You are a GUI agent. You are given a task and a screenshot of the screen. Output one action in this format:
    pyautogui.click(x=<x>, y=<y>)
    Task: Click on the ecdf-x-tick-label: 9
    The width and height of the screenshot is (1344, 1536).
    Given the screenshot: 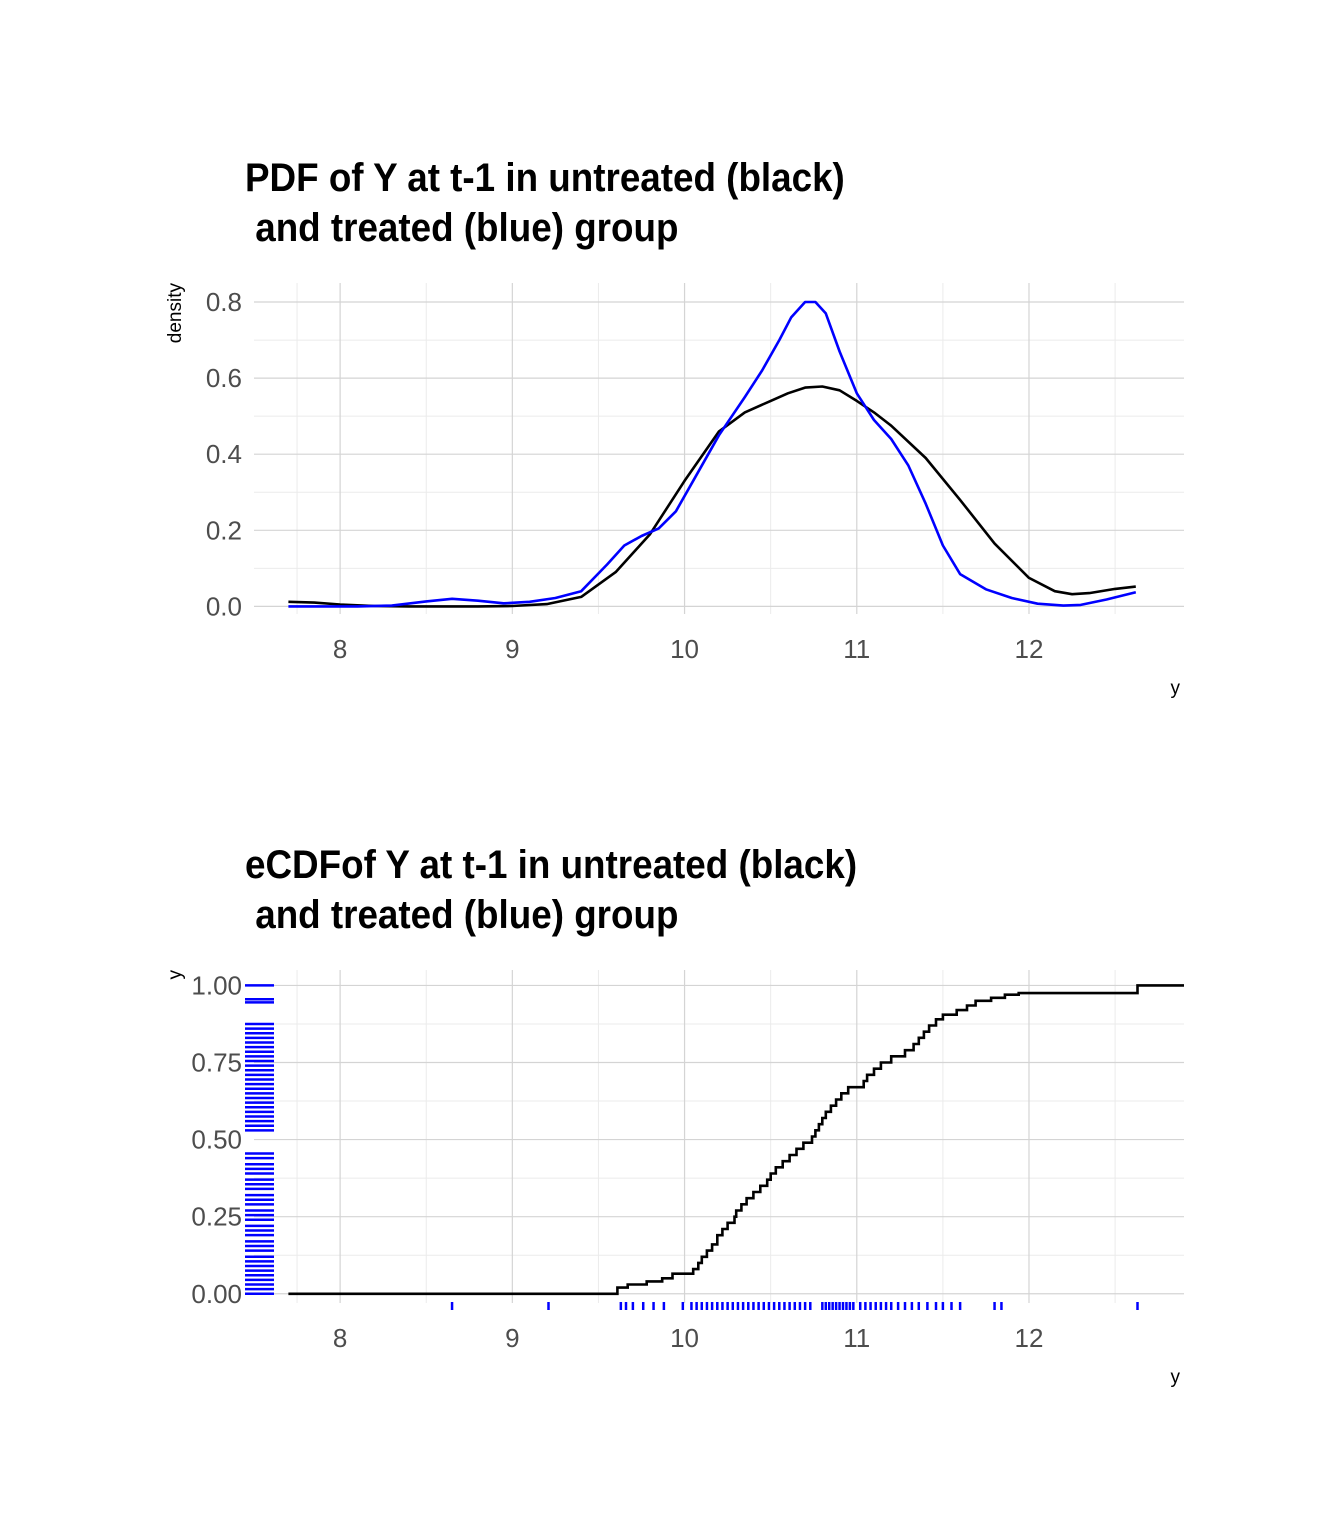 What is the action you would take?
    pyautogui.click(x=512, y=1338)
    